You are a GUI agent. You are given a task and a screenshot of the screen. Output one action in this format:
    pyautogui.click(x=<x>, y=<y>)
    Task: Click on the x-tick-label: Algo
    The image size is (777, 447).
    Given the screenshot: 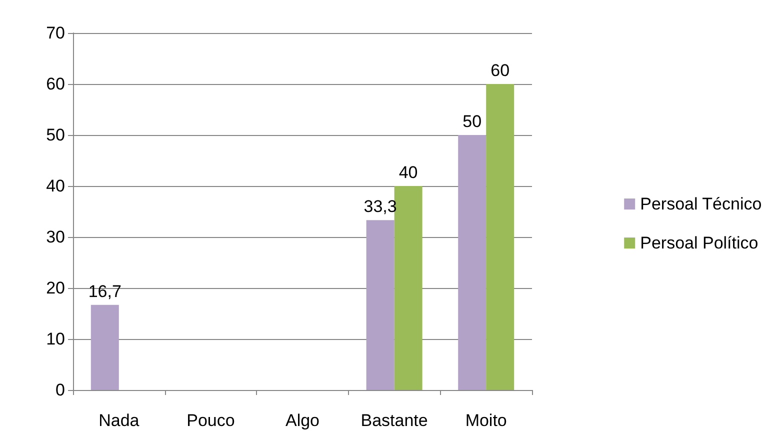 What is the action you would take?
    pyautogui.click(x=302, y=420)
    